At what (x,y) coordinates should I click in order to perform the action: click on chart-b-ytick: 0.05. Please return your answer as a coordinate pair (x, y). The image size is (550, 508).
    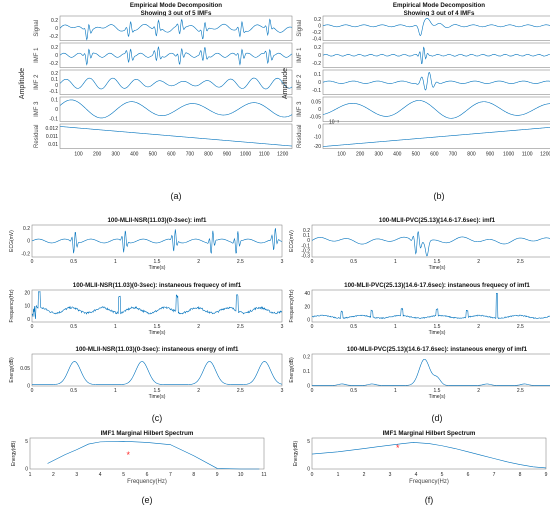
    Looking at the image, I should click on (316, 102).